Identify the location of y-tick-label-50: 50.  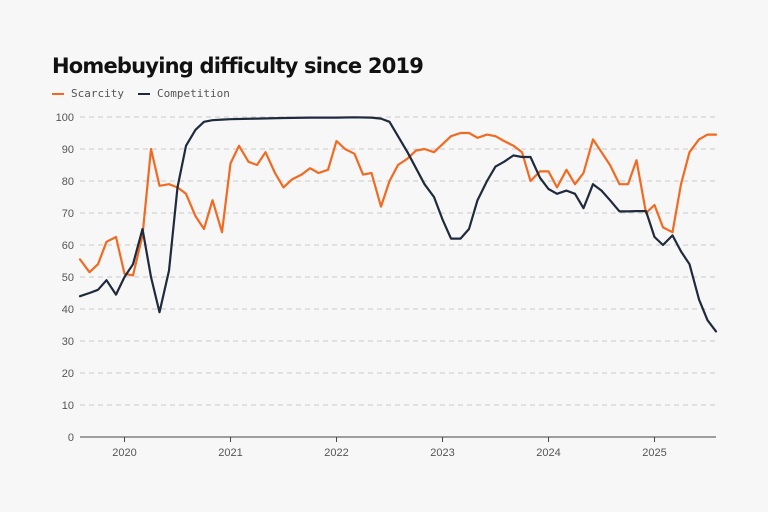
(68, 278).